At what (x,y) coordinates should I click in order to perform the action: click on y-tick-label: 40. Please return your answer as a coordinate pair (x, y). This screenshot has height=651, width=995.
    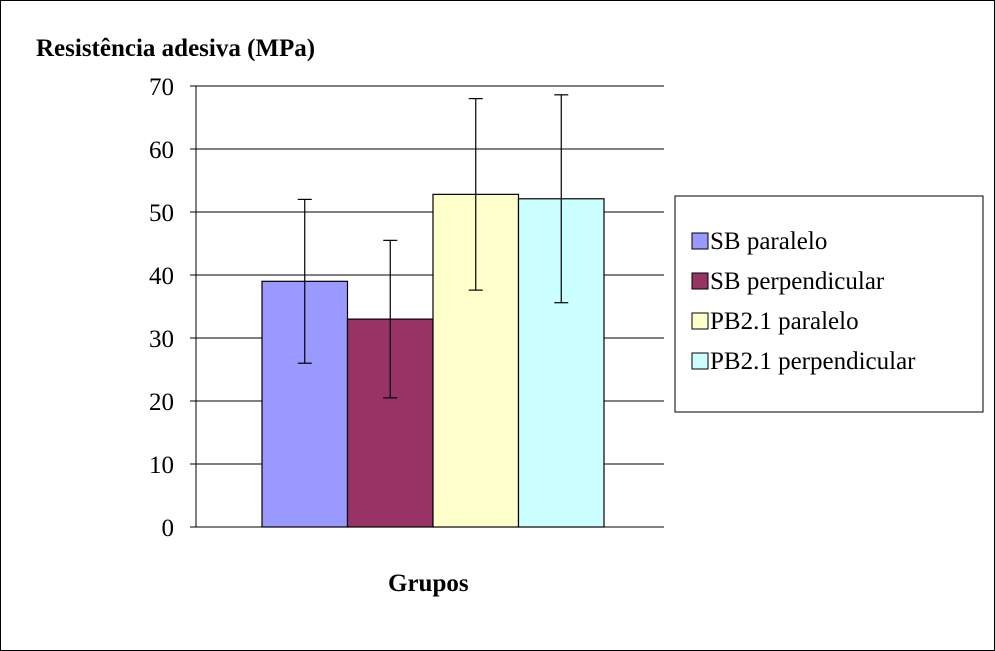
    Looking at the image, I should click on (161, 276).